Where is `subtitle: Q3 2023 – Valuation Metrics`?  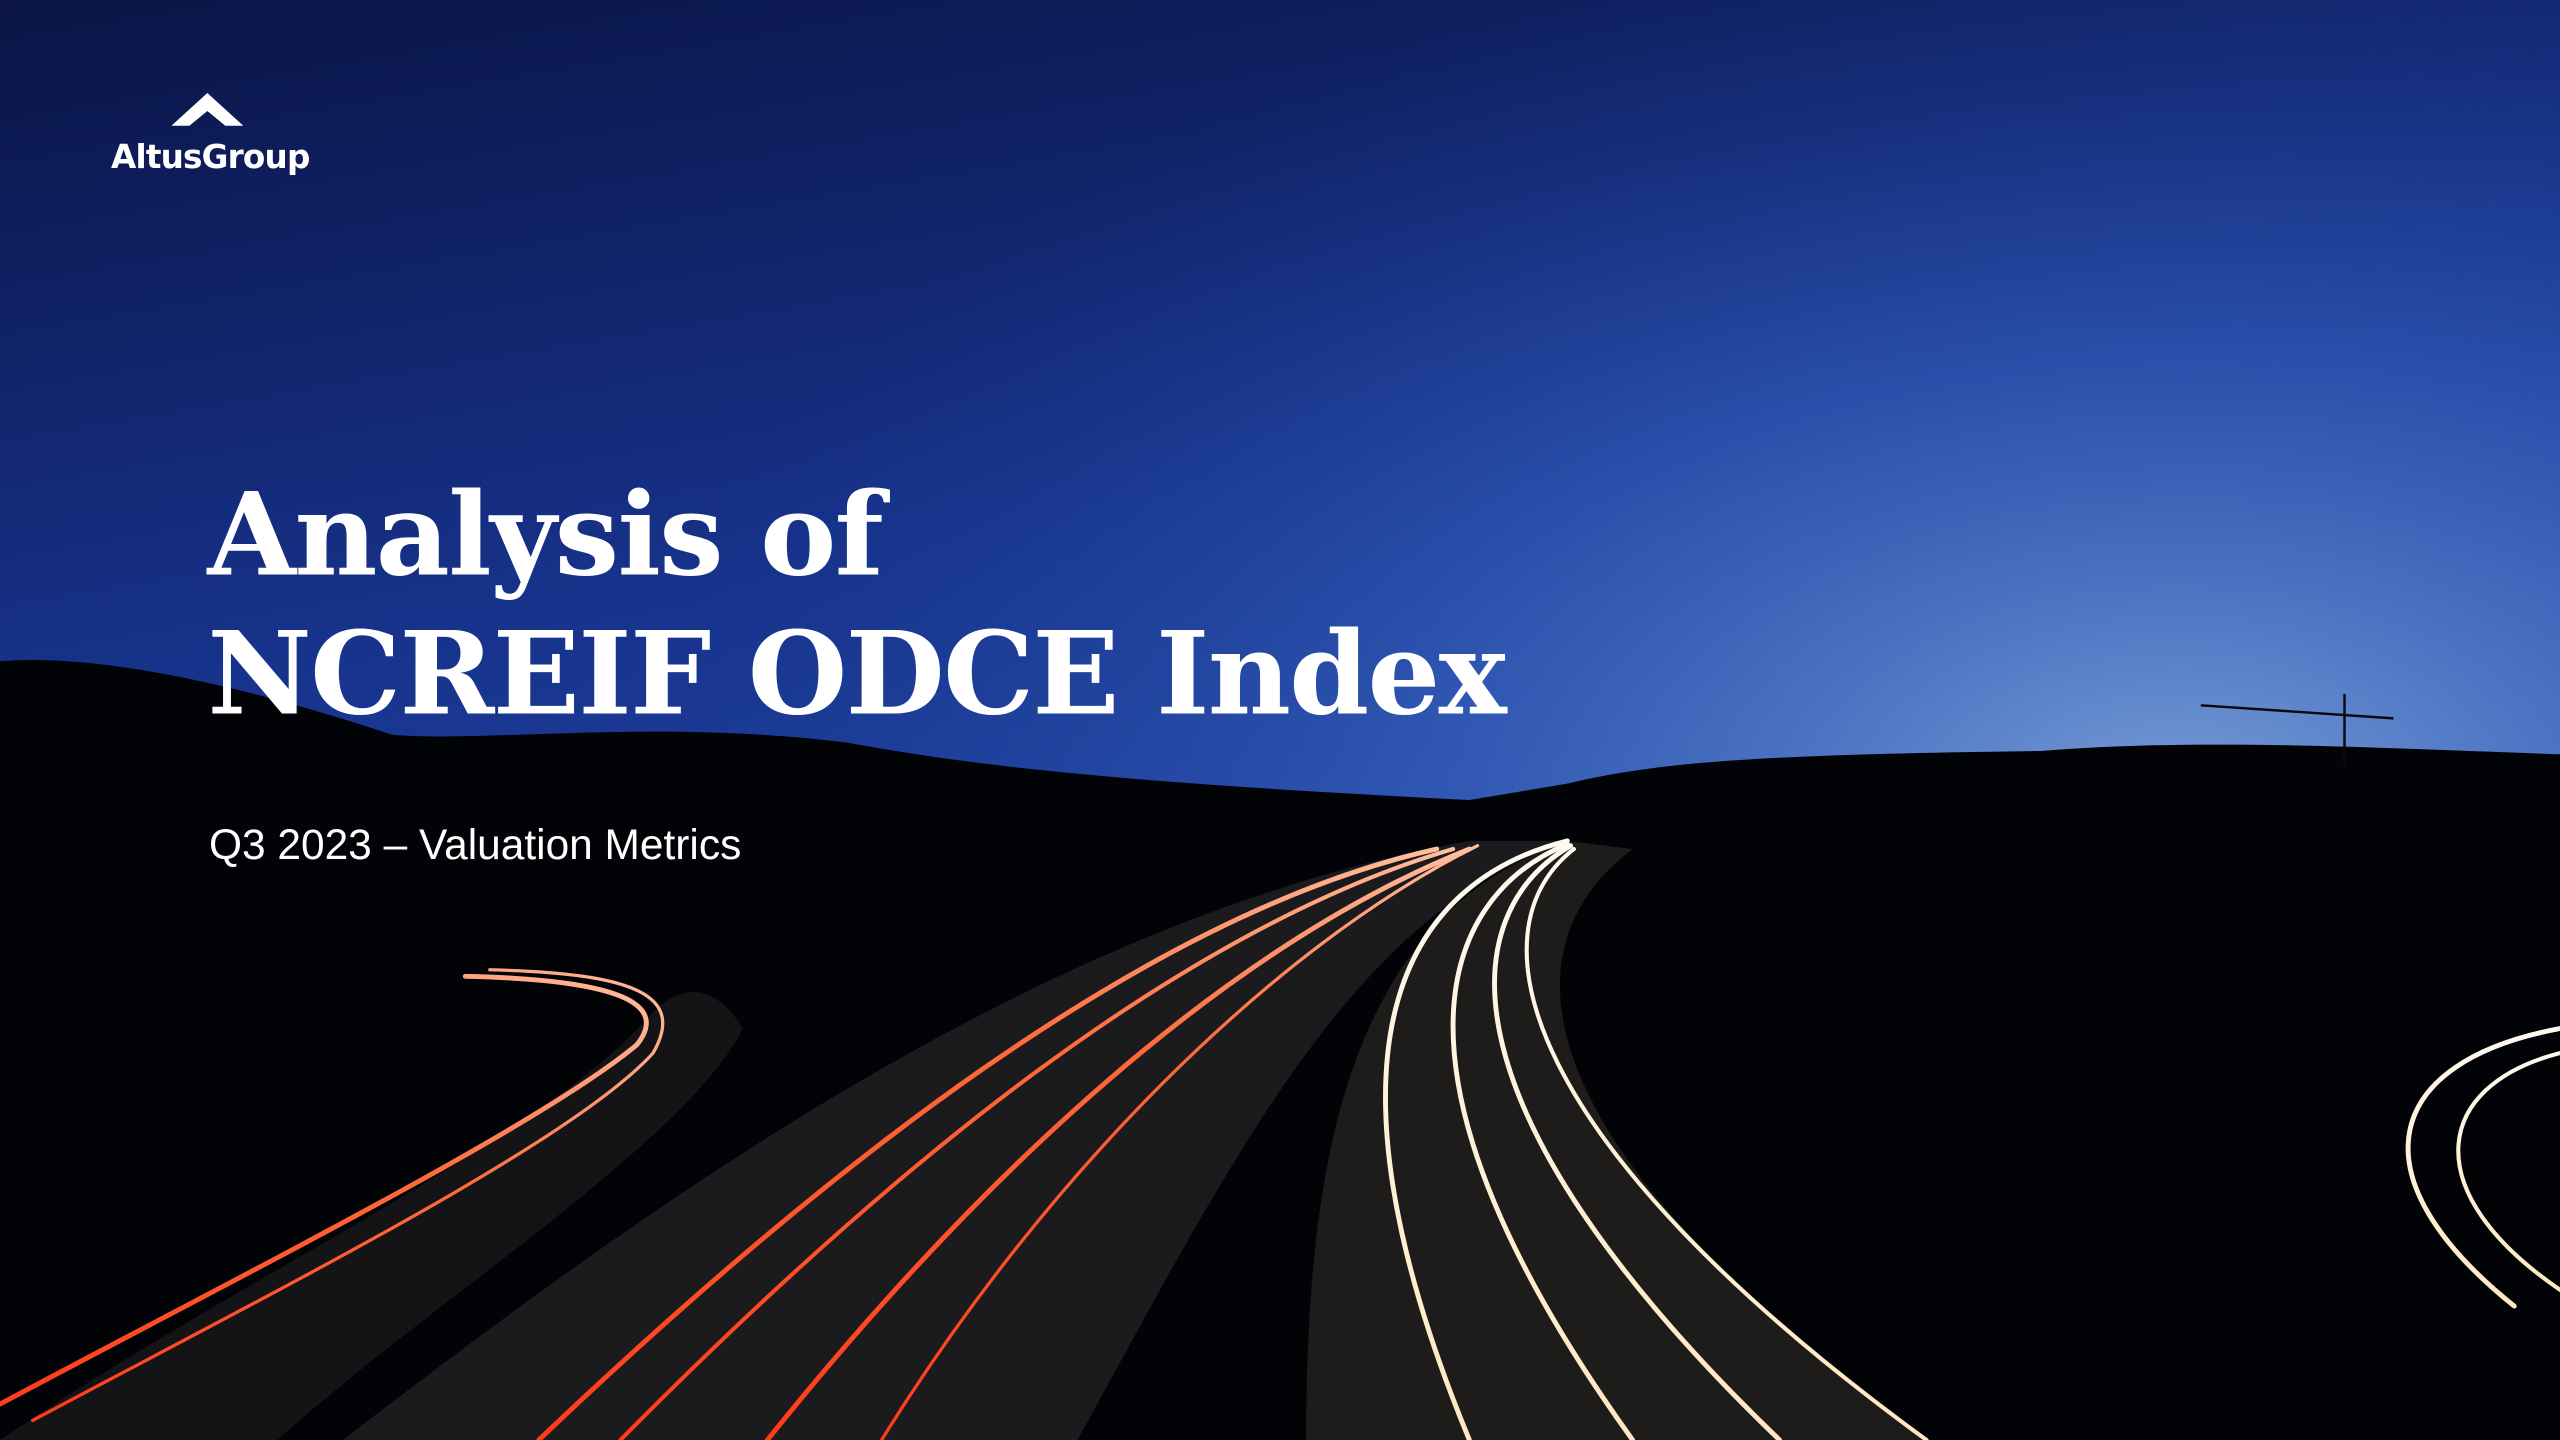
subtitle: Q3 2023 – Valuation Metrics is located at coordinates (475, 844).